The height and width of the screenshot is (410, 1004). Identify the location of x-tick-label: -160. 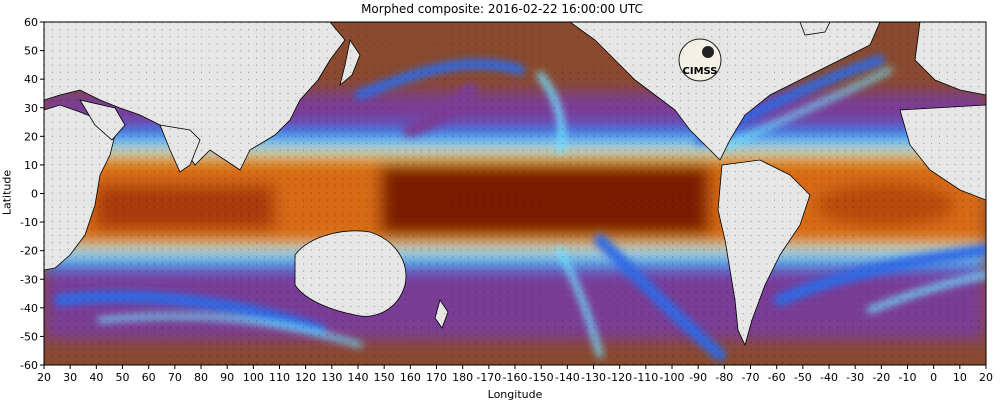
(515, 377).